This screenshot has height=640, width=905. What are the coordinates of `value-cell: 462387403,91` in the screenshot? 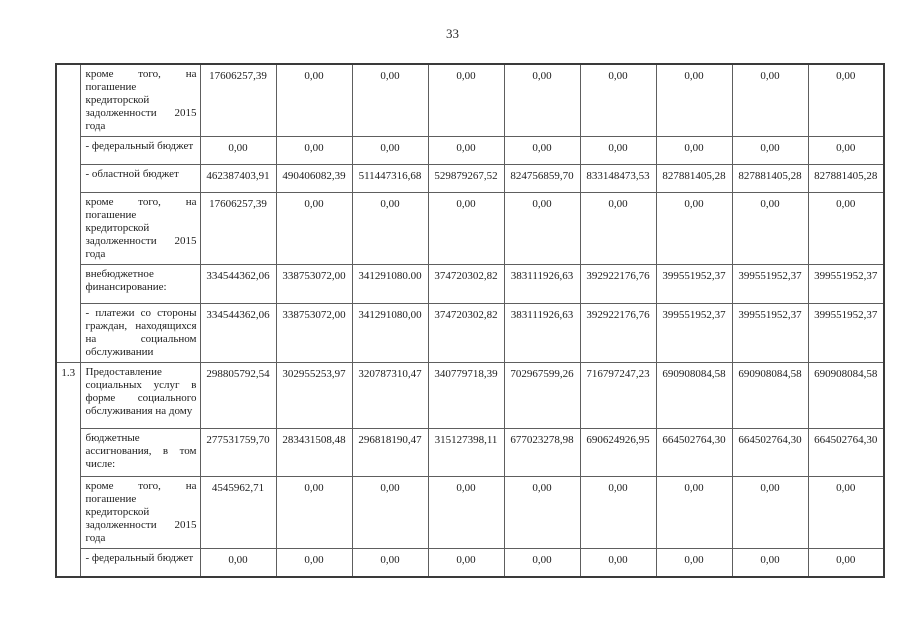 It's located at (238, 178).